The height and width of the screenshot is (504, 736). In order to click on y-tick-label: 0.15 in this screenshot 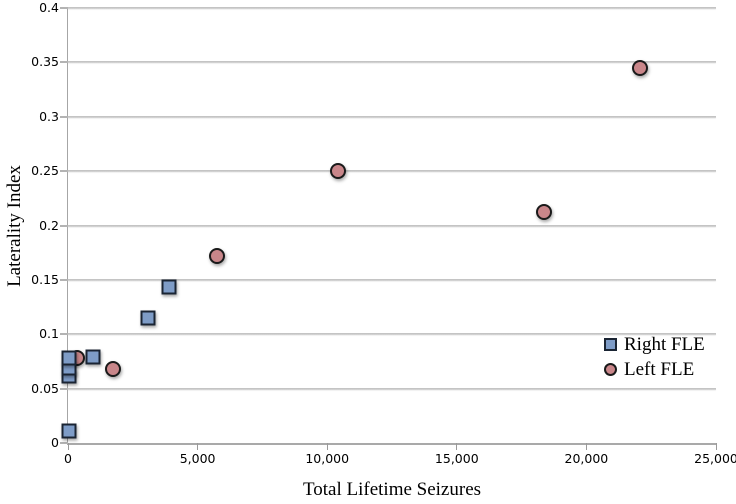, I will do `click(45, 279)`.